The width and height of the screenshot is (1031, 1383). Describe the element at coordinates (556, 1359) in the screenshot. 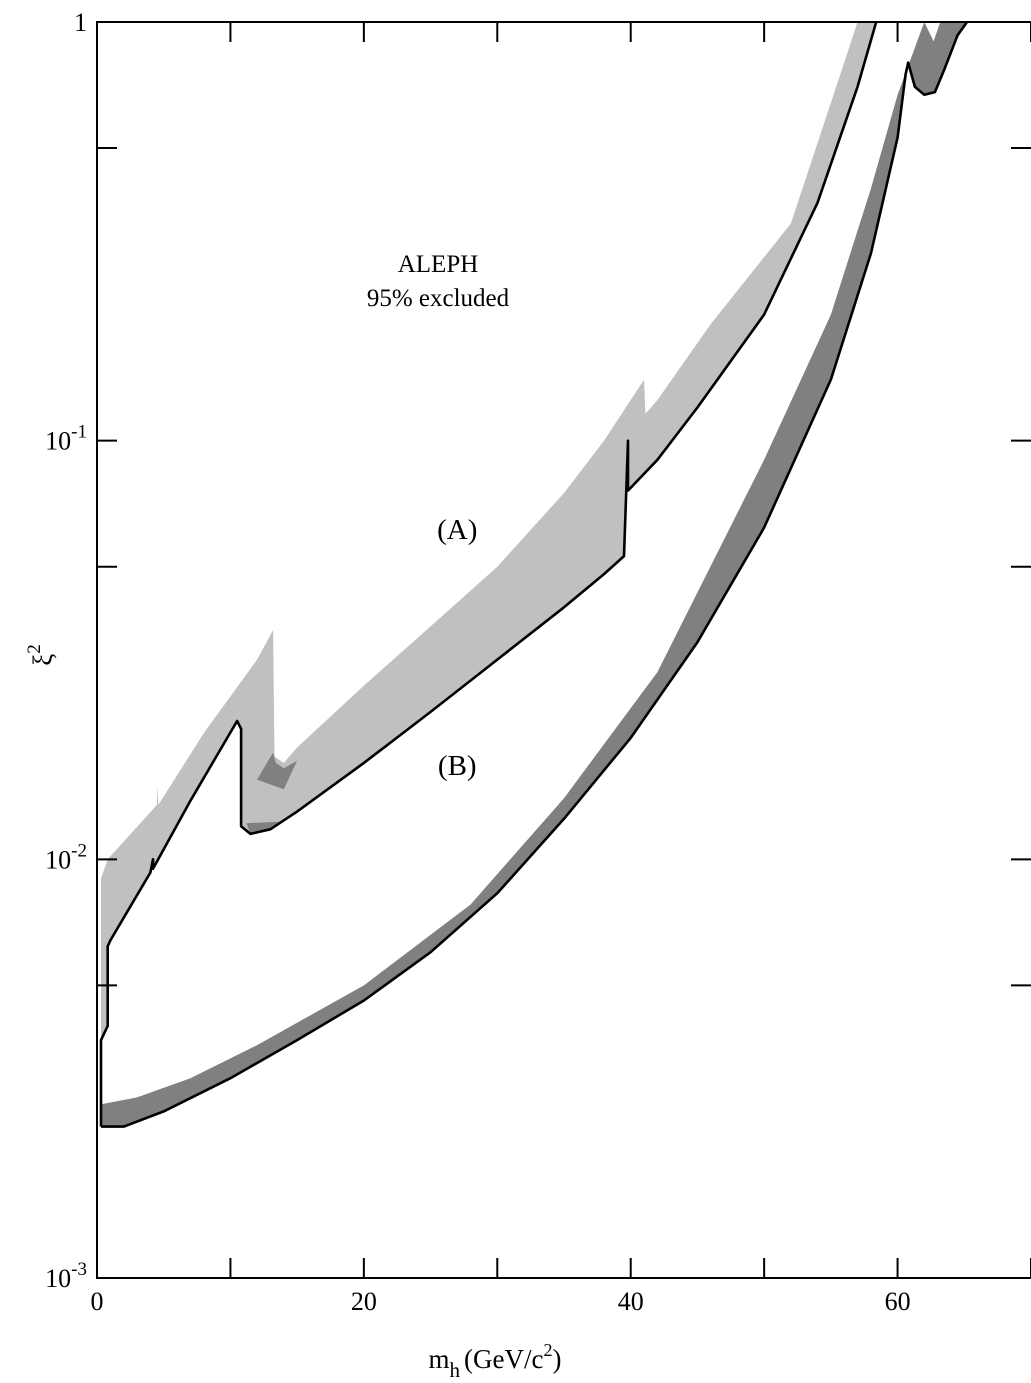

I see `x-axis-title-close: )` at that location.